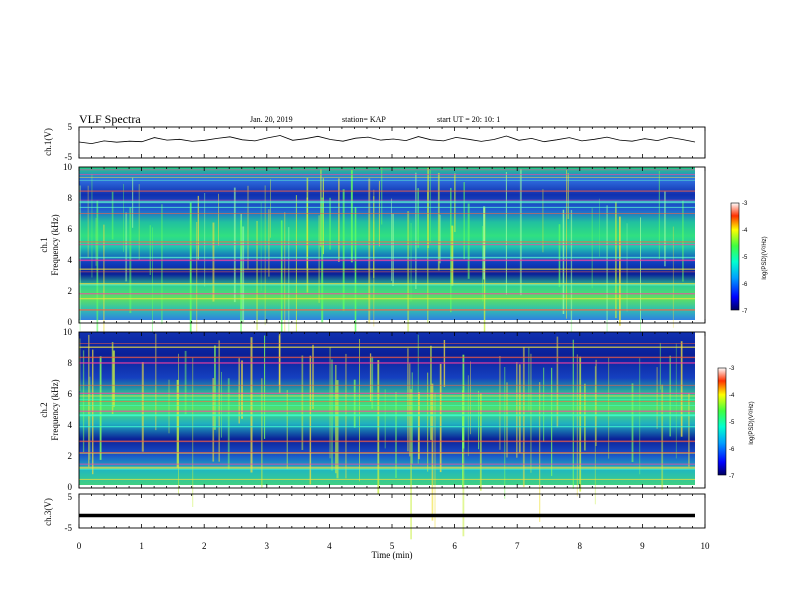  Describe the element at coordinates (745, 312) in the screenshot. I see `ch1-cb-tick-m7: -7` at that location.